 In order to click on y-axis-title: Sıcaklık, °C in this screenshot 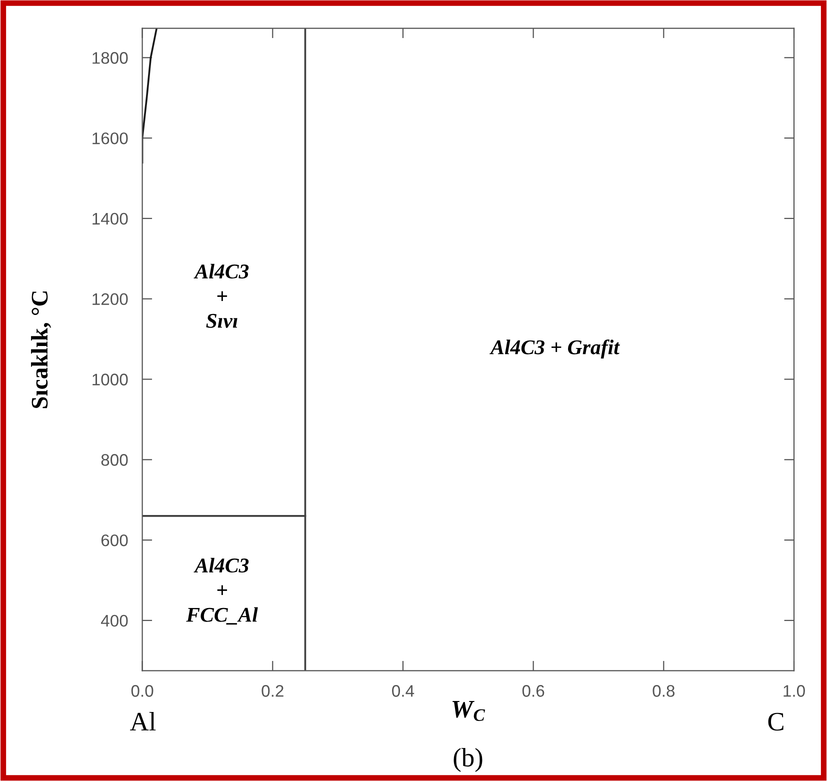, I will do `click(41, 349)`.